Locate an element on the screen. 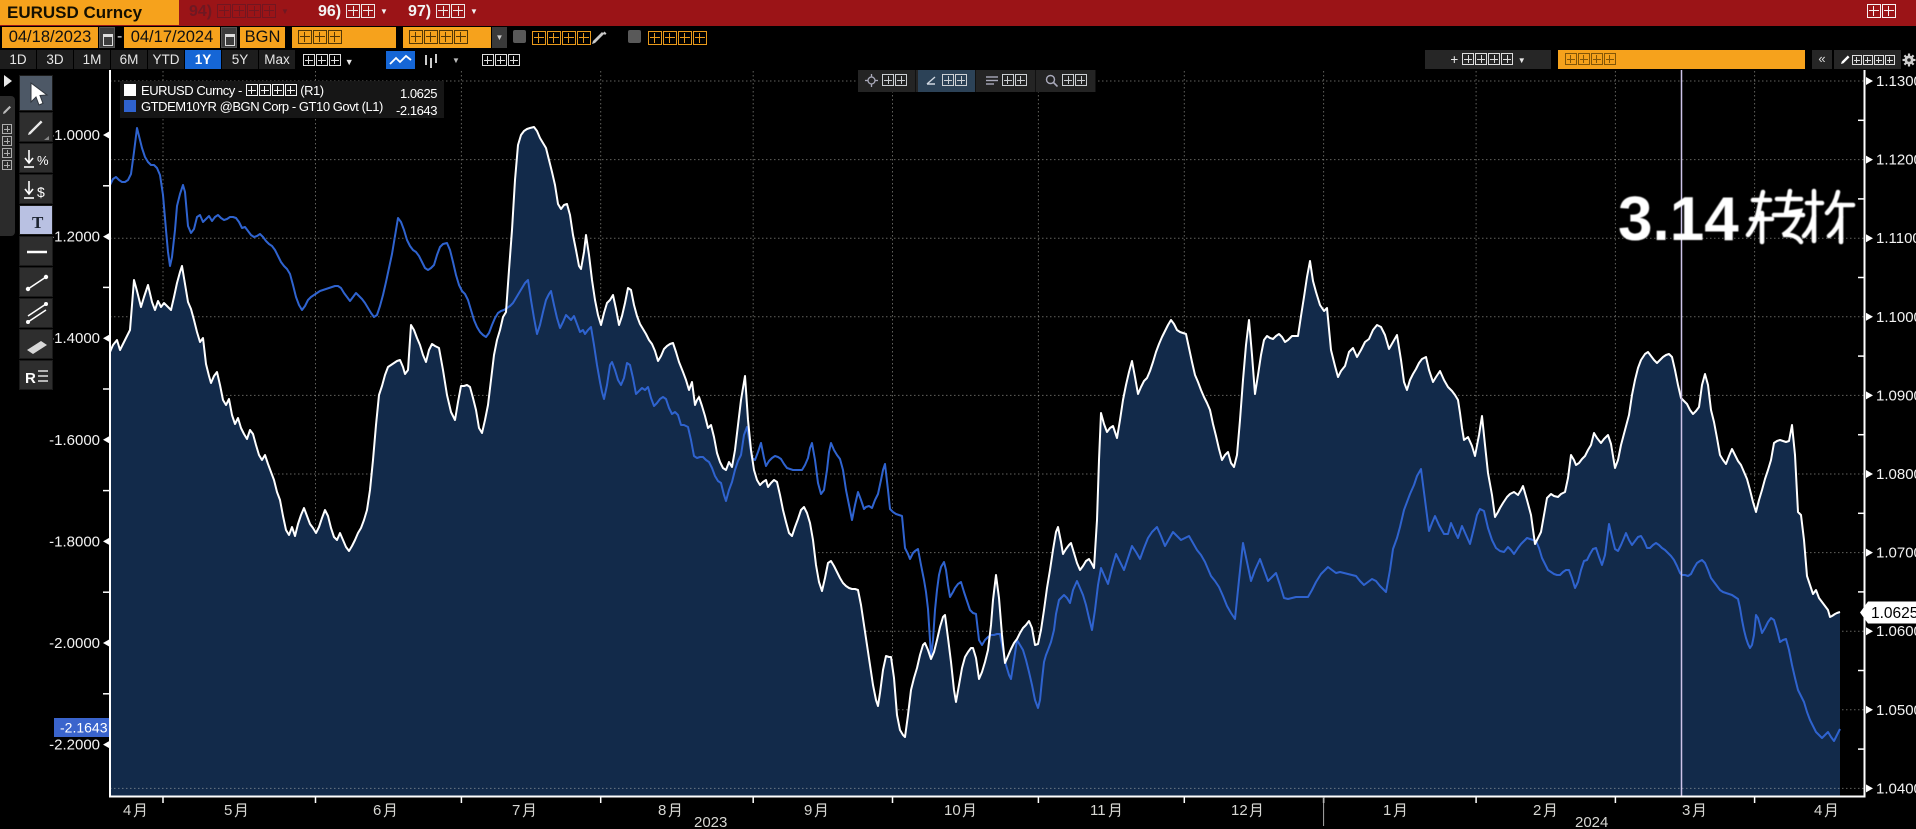  svg-text: -2.2000 is located at coordinates (74, 745).